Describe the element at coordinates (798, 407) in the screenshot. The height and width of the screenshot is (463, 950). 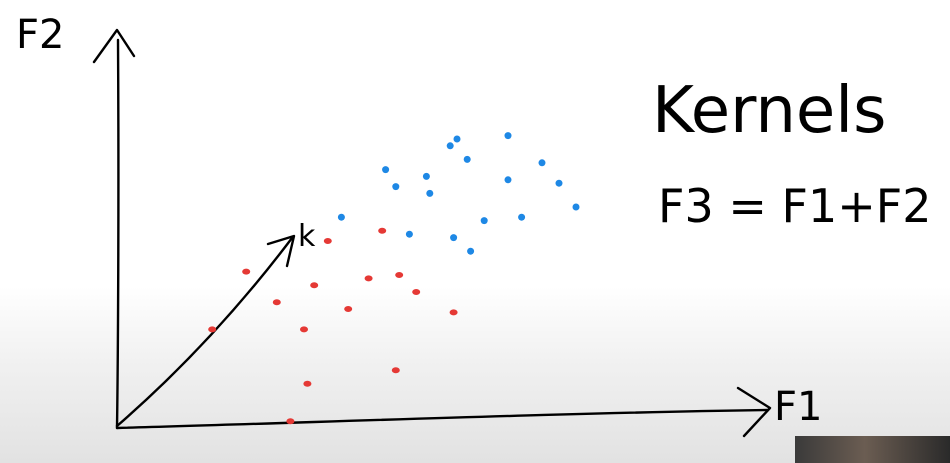
I see `f1-axis-label: F1` at that location.